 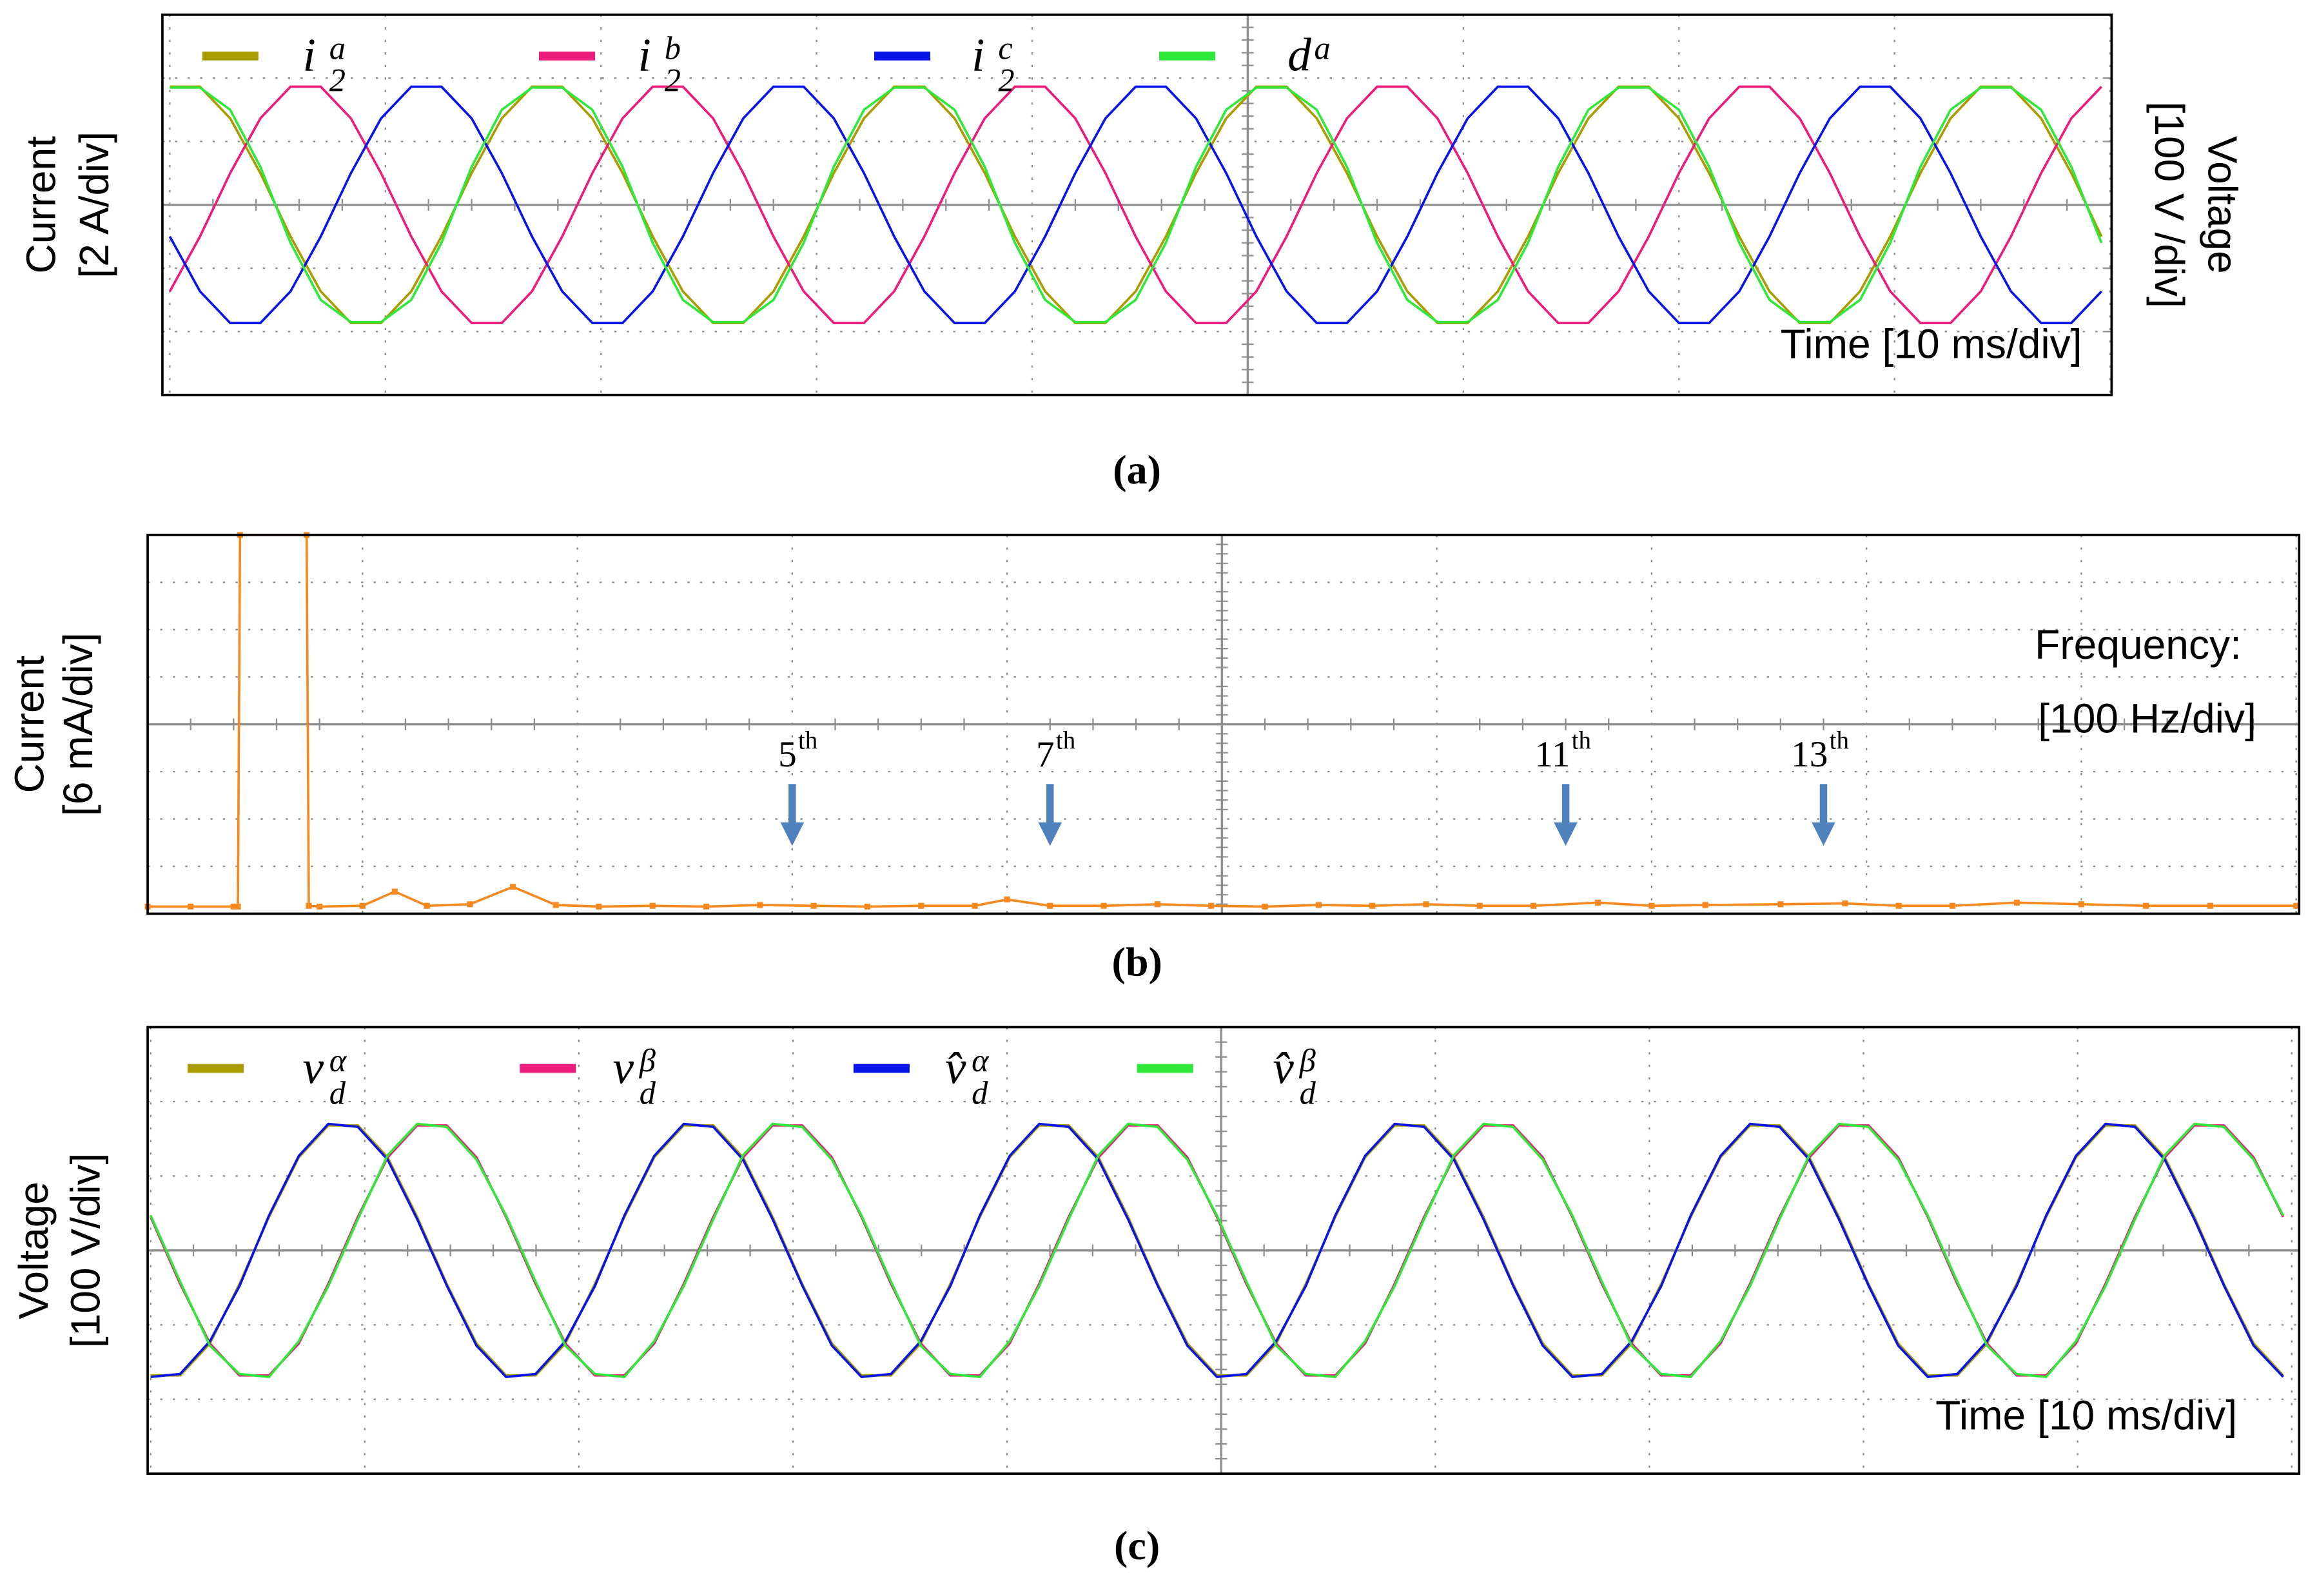 What do you see at coordinates (2223, 205) in the screenshot?
I see `y2-axis-label: Voltage` at bounding box center [2223, 205].